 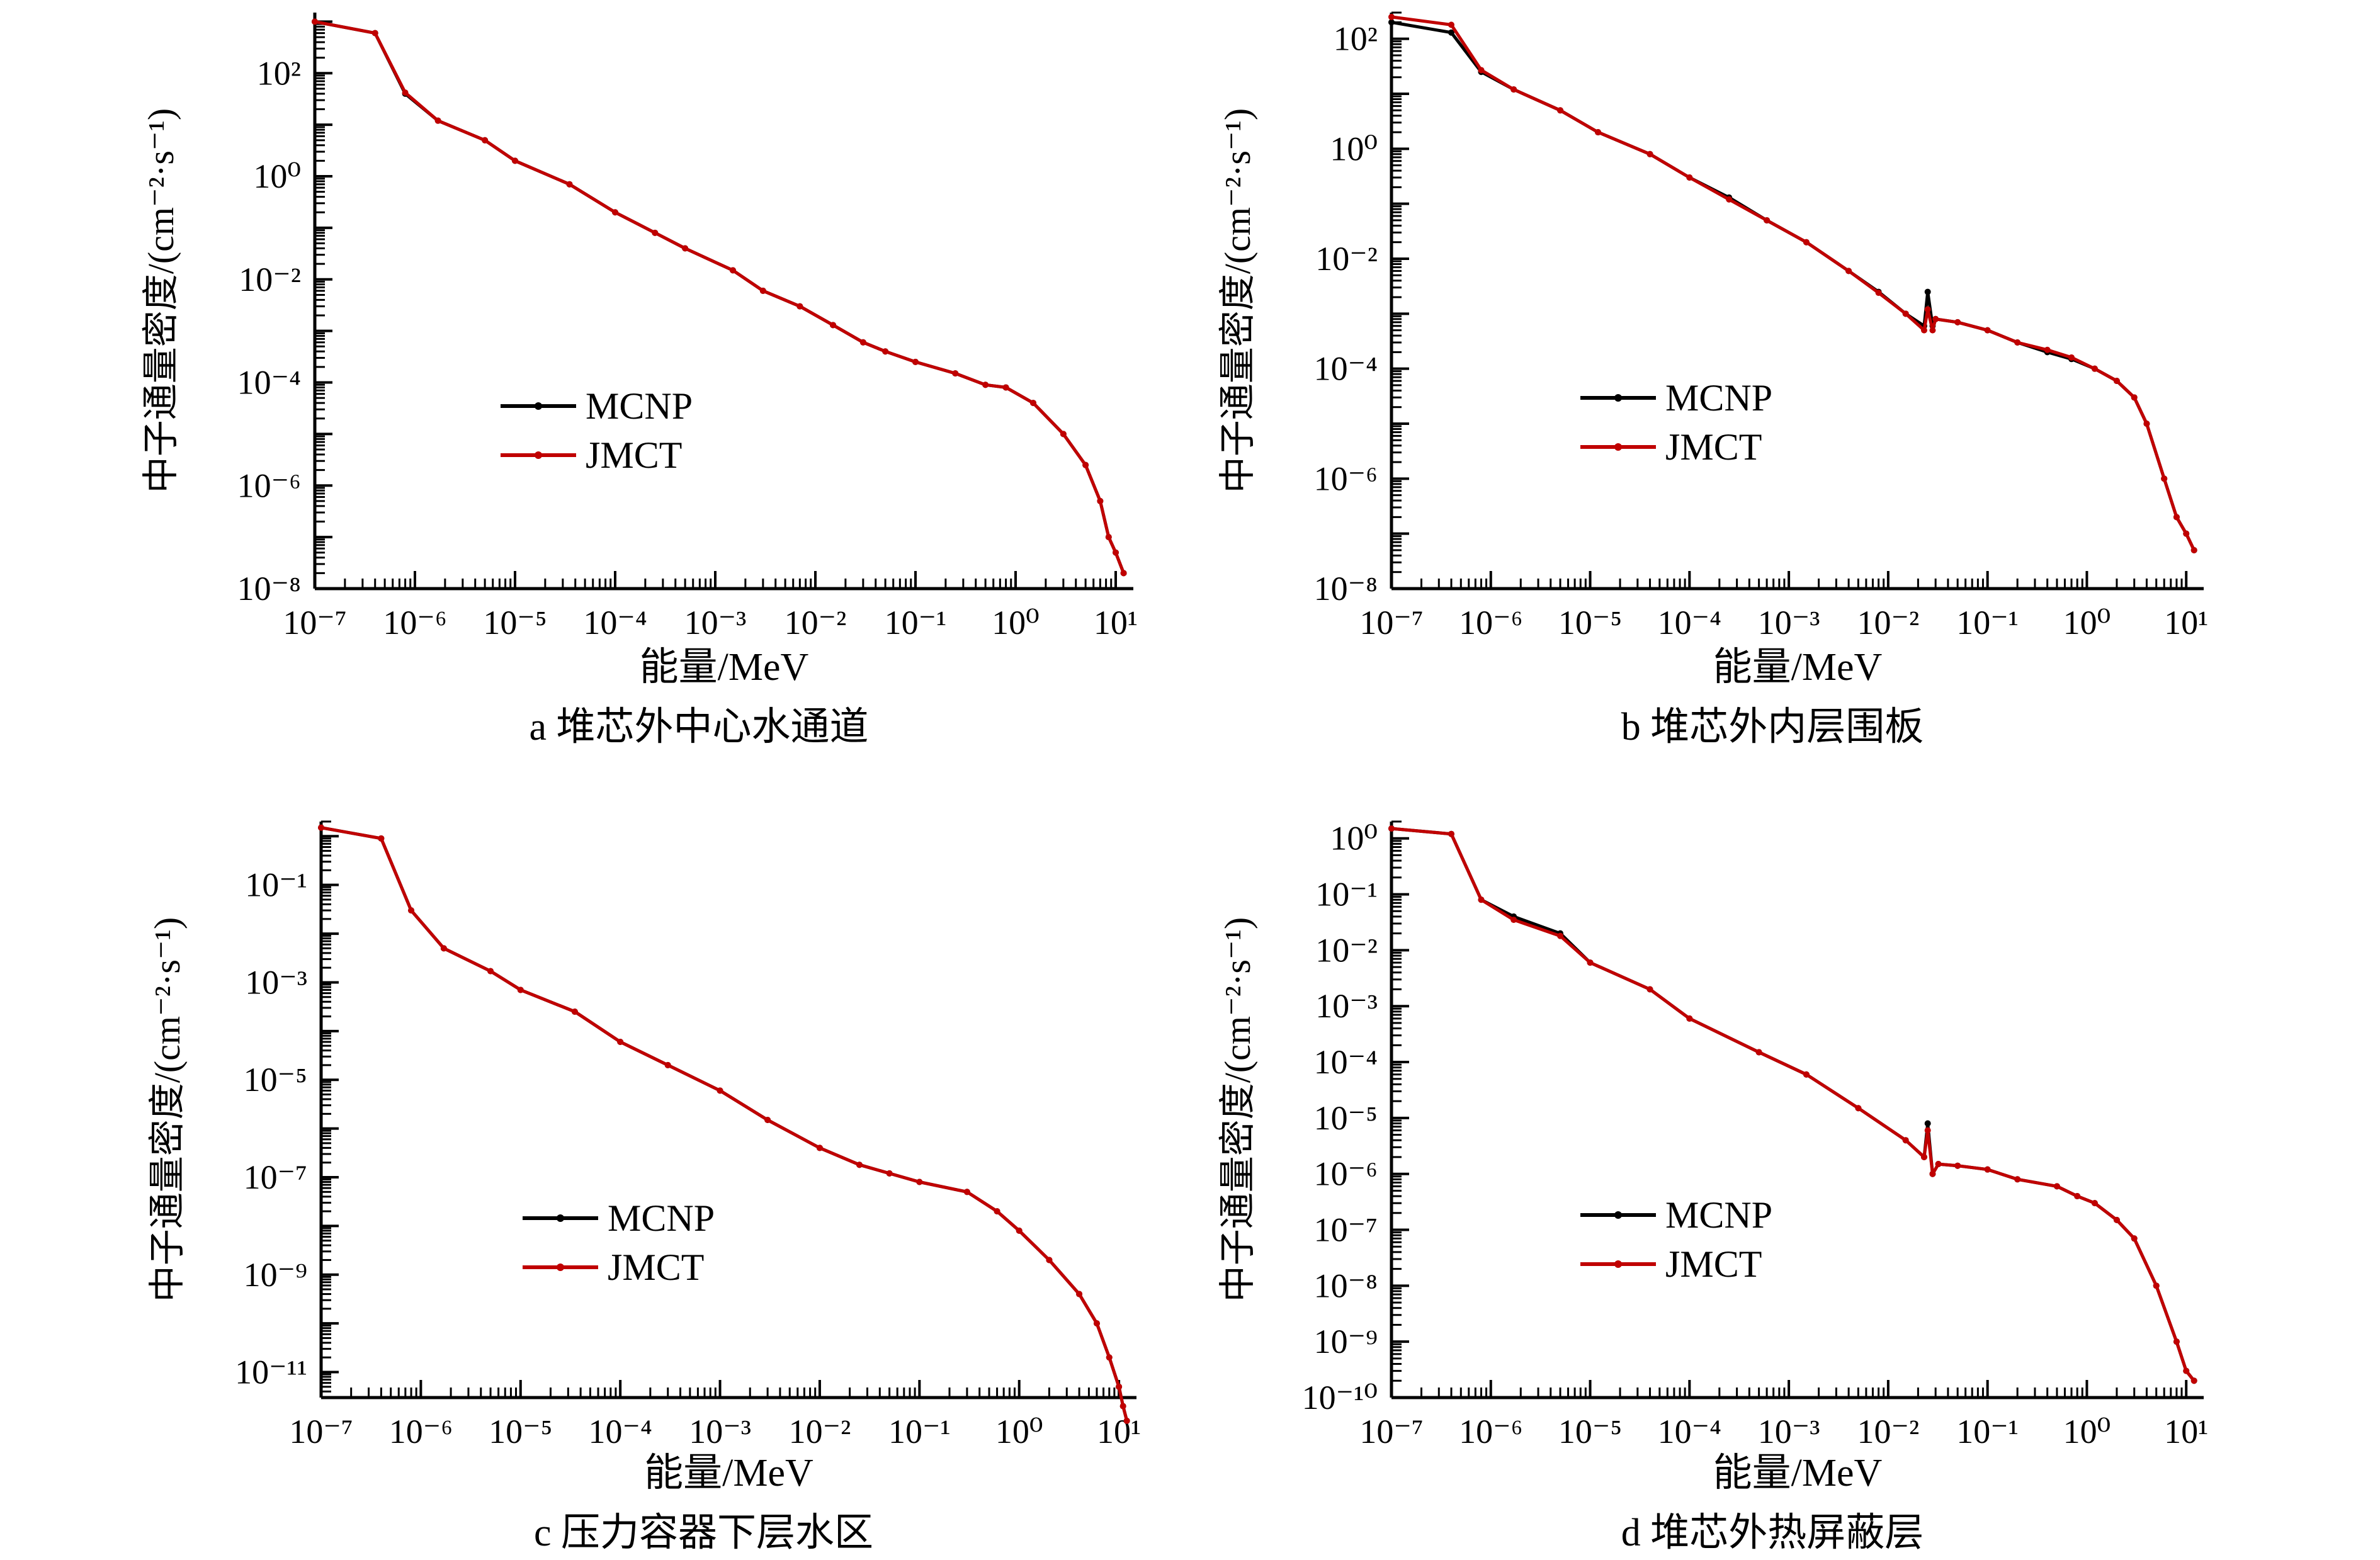 What do you see at coordinates (279, 73) in the screenshot?
I see `y-tick-label: 10²` at bounding box center [279, 73].